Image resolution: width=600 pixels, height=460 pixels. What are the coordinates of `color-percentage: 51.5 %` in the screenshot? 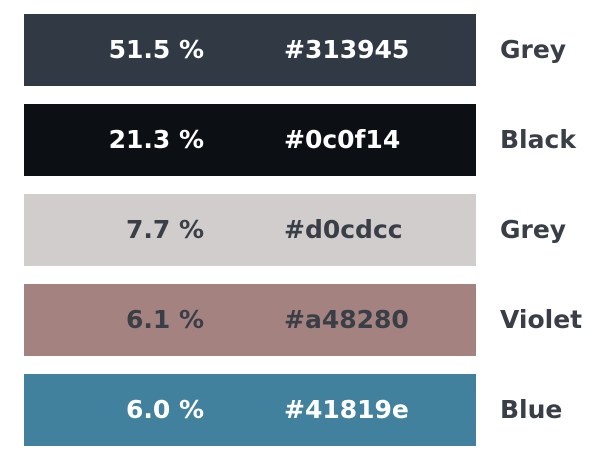 It's located at (156, 49).